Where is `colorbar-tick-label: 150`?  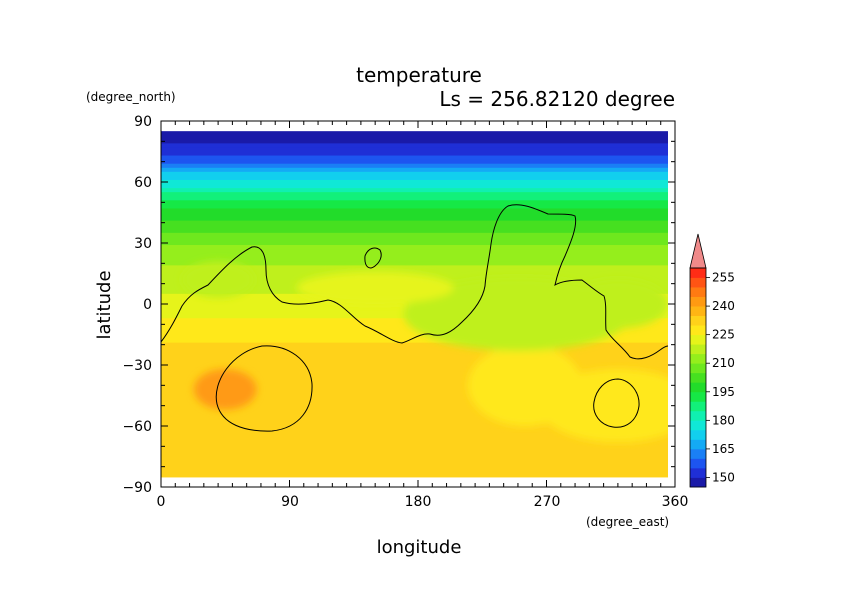 colorbar-tick-label: 150 is located at coordinates (723, 477).